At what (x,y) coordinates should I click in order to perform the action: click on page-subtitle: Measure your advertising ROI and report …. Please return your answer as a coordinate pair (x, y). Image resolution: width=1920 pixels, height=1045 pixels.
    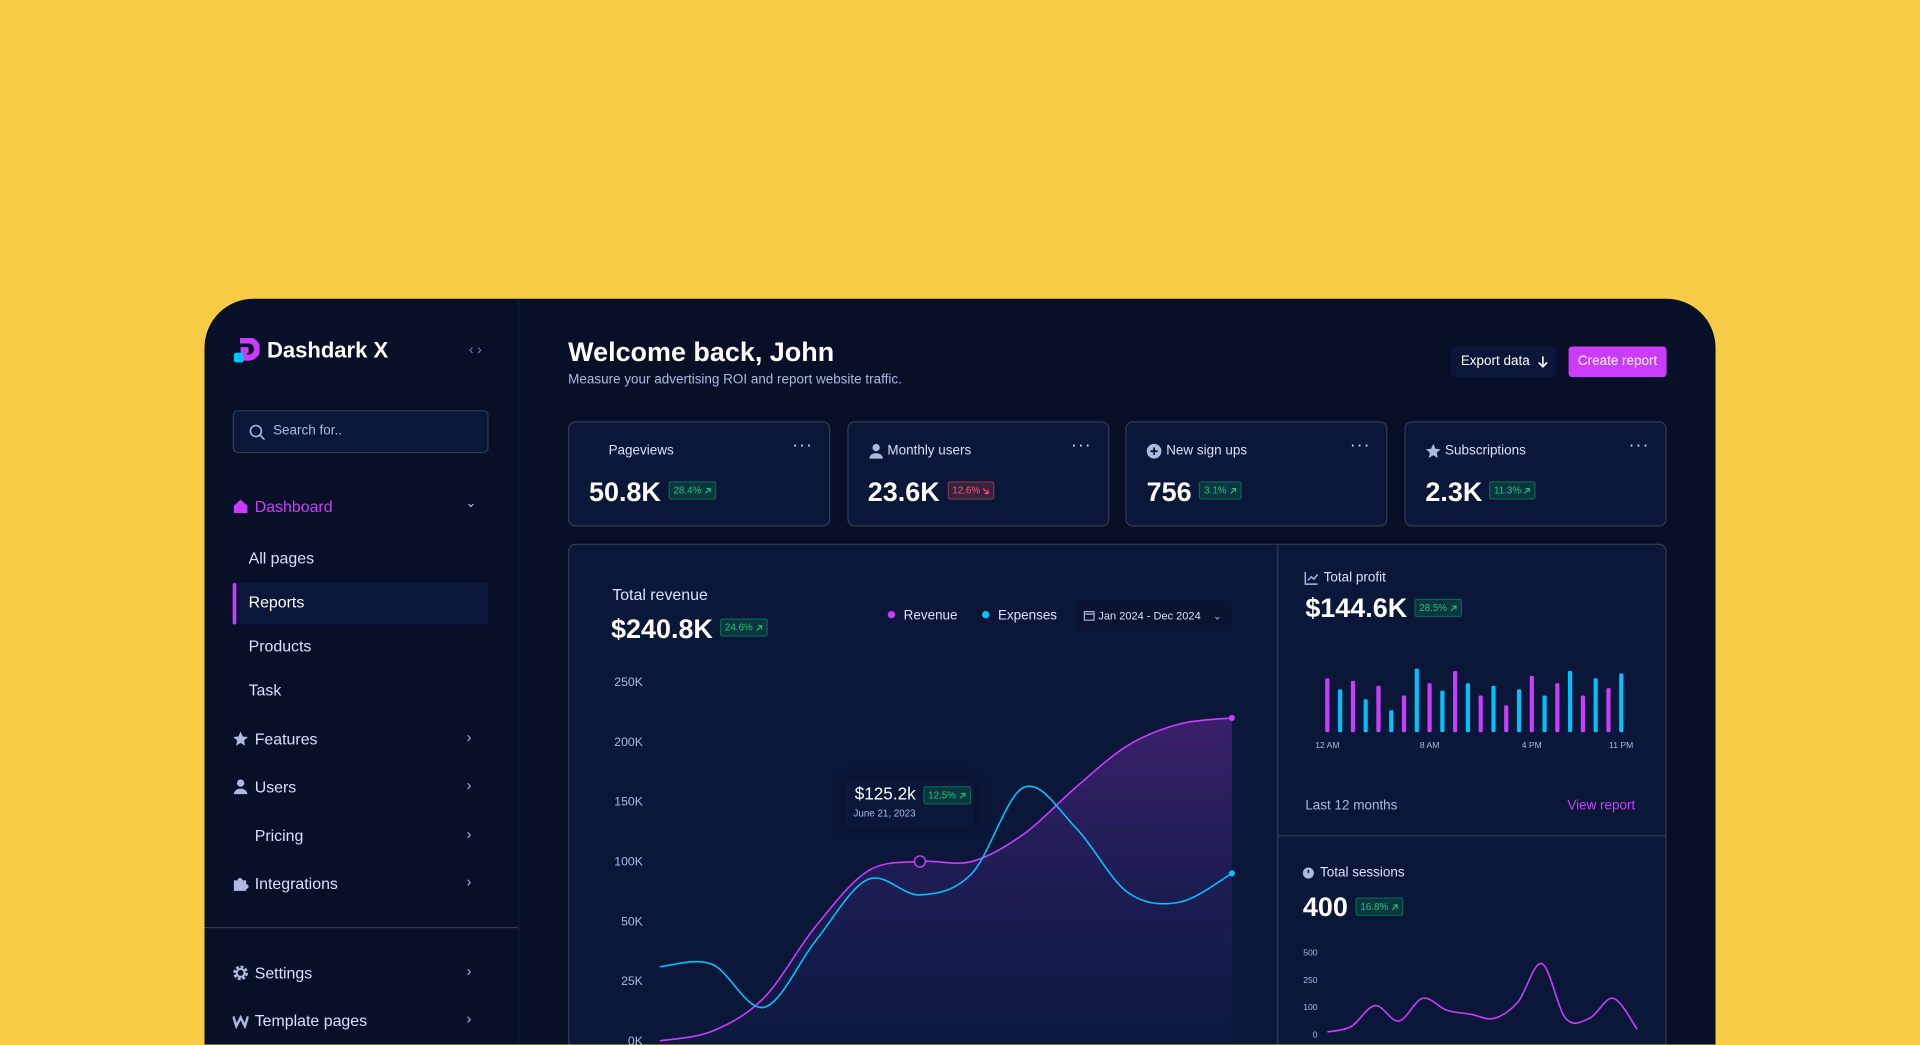
    Looking at the image, I should click on (735, 379).